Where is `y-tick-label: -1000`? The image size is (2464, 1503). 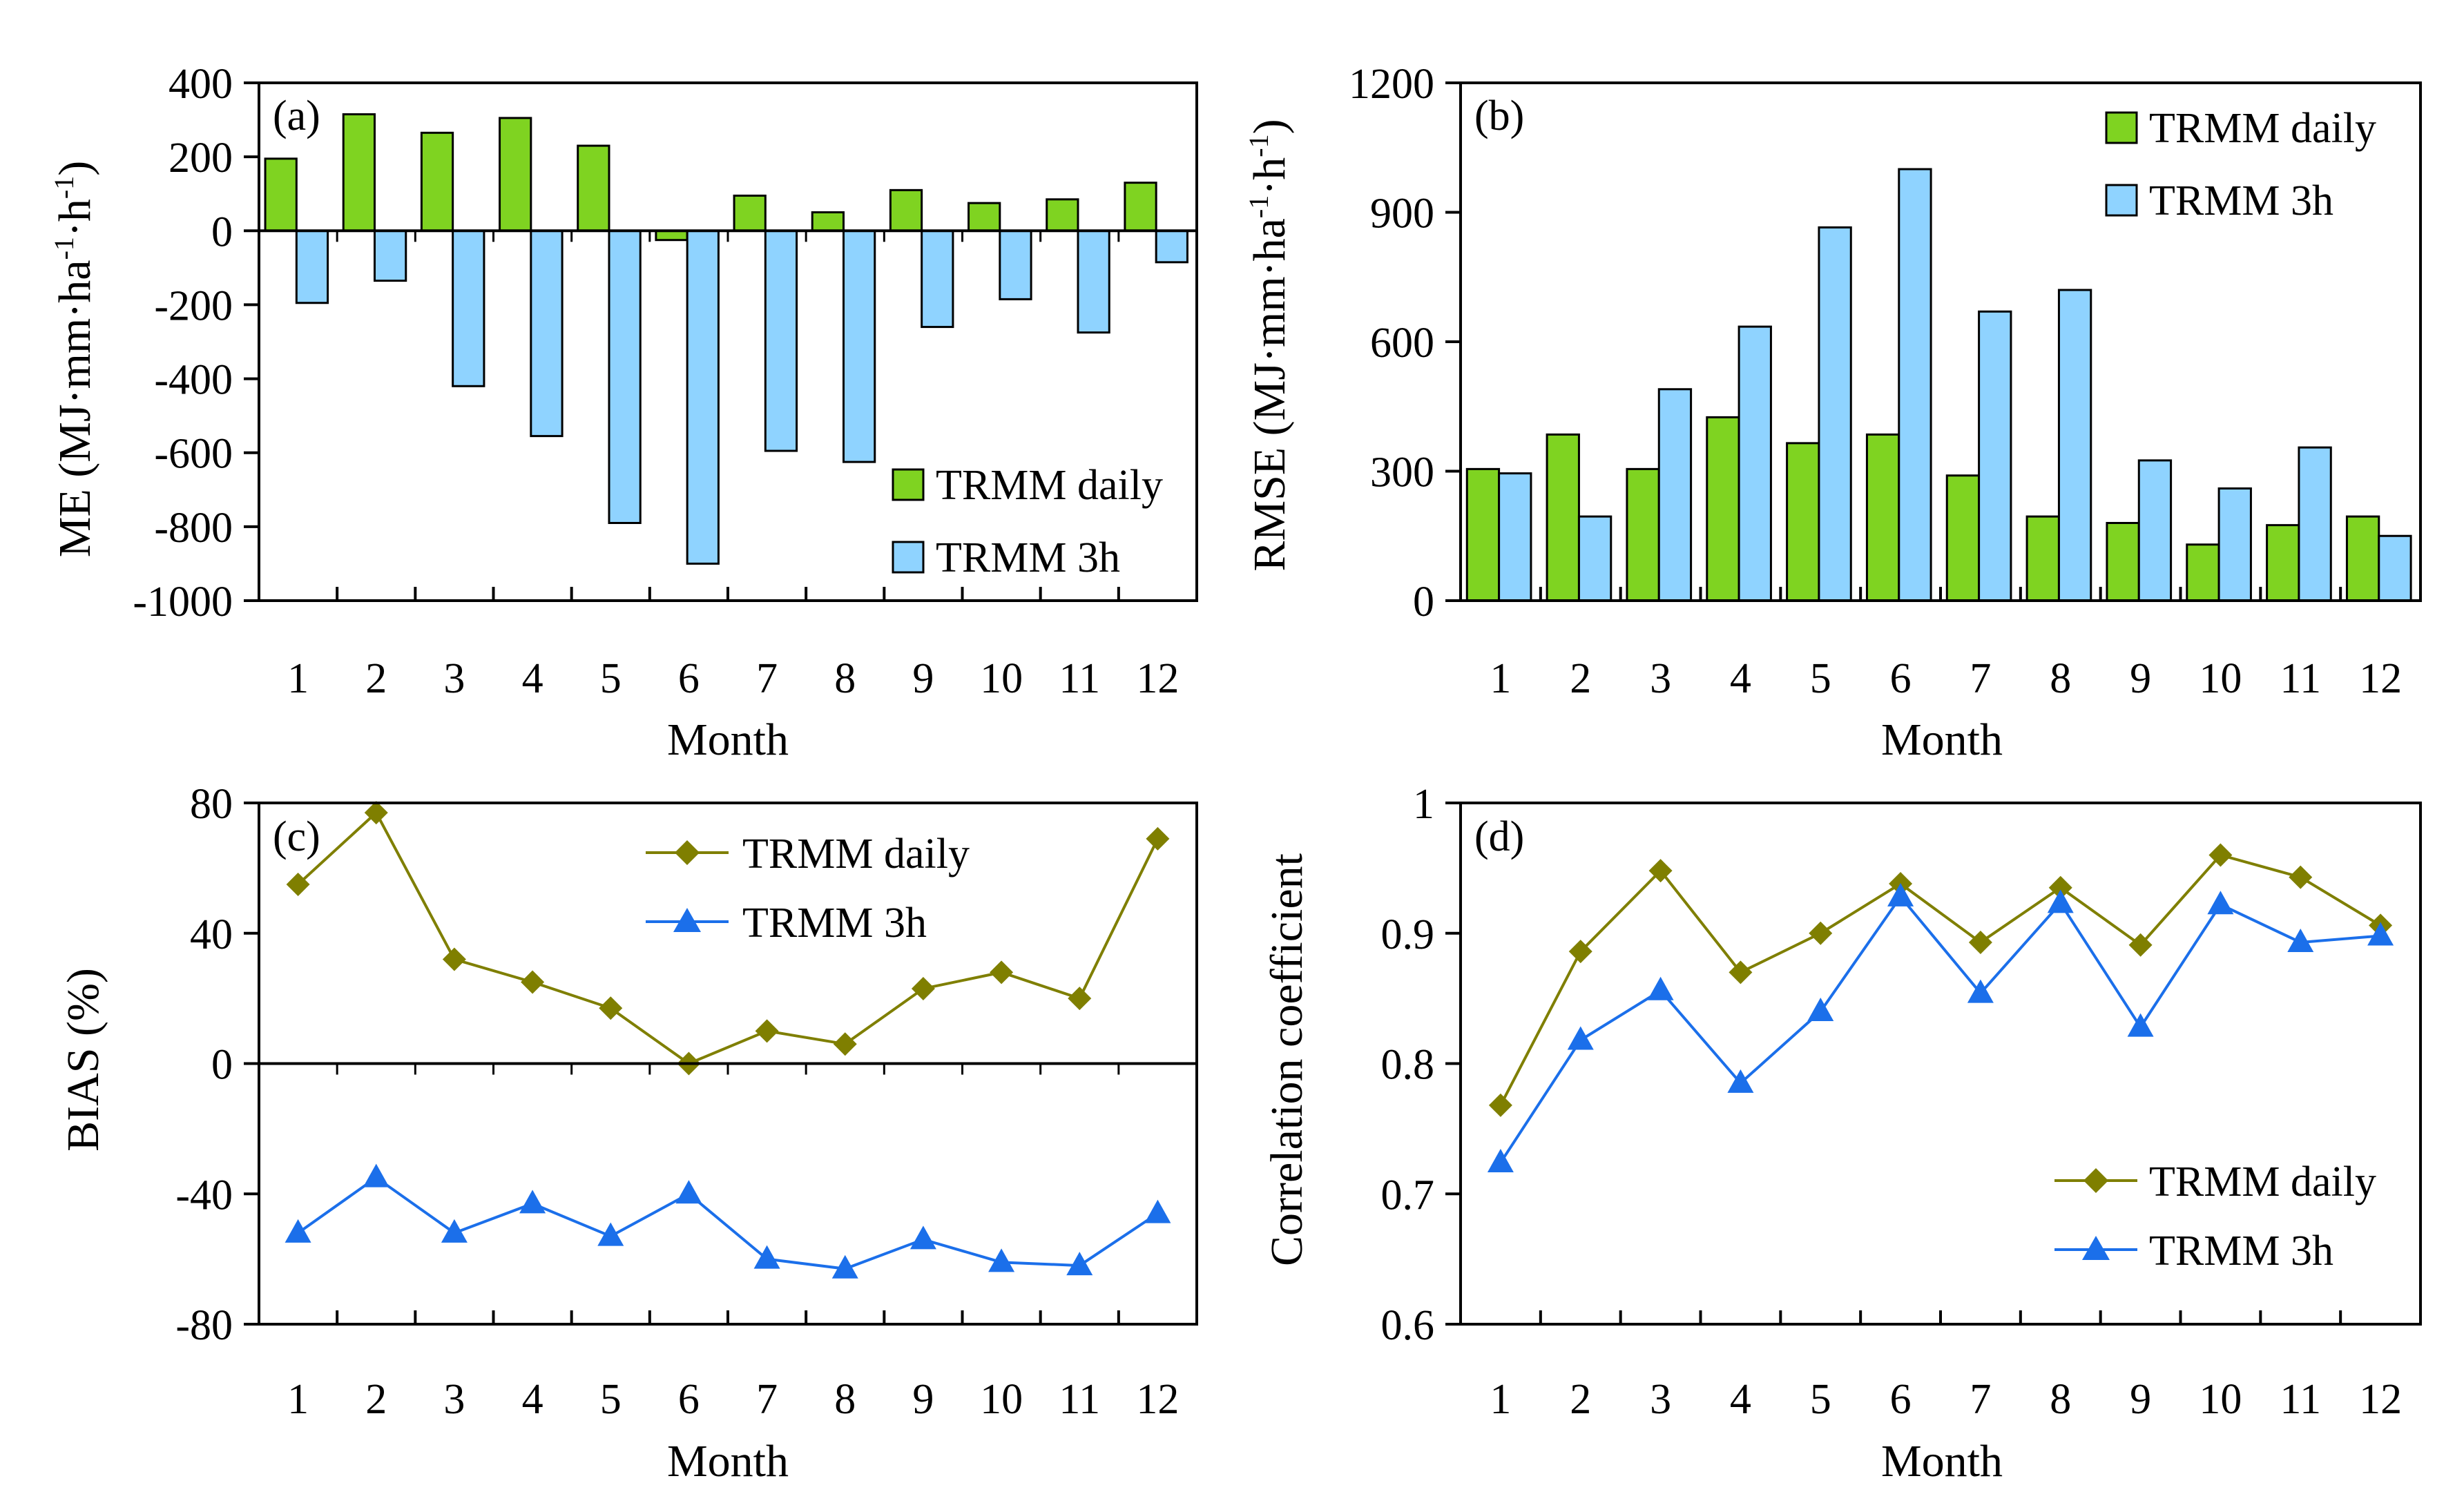 y-tick-label: -1000 is located at coordinates (183, 602).